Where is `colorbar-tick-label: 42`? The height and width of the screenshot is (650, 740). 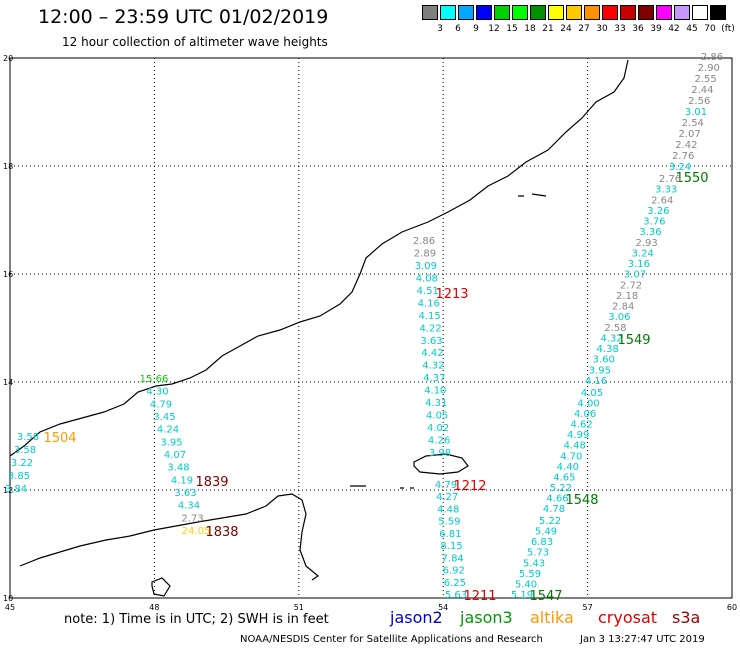 colorbar-tick-label: 42 is located at coordinates (674, 29).